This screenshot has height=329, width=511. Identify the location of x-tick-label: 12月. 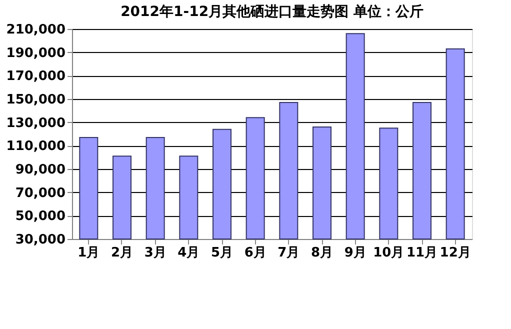
(455, 253).